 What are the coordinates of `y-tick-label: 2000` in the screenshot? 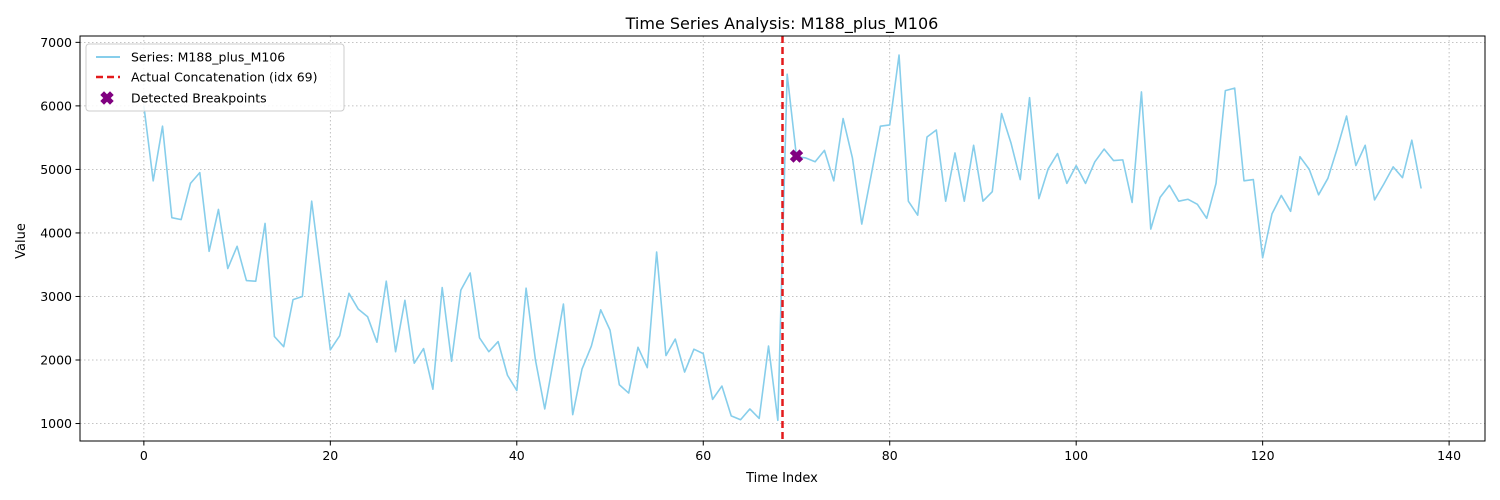 It's located at (56, 360).